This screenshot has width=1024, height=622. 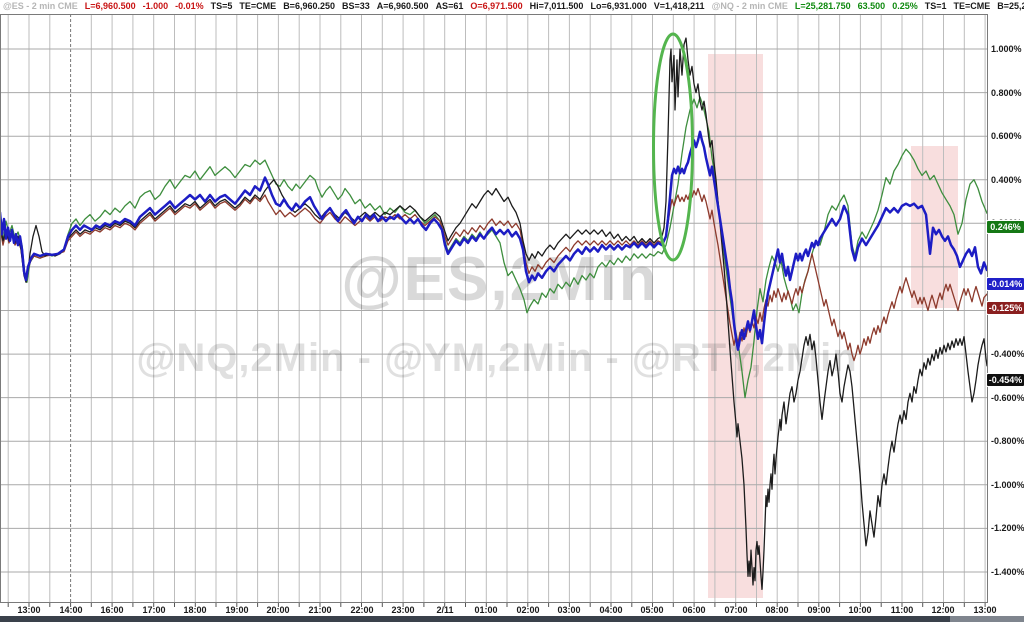 What do you see at coordinates (402, 6) in the screenshot?
I see `quote-field: A=6,960.500` at bounding box center [402, 6].